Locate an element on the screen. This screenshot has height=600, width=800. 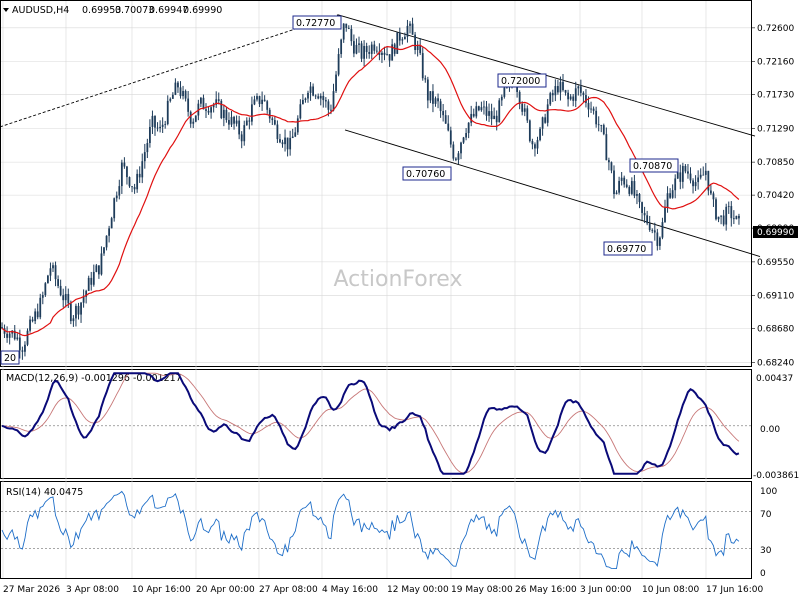
time-tick-label: 26 May 16:00 is located at coordinates (546, 590).